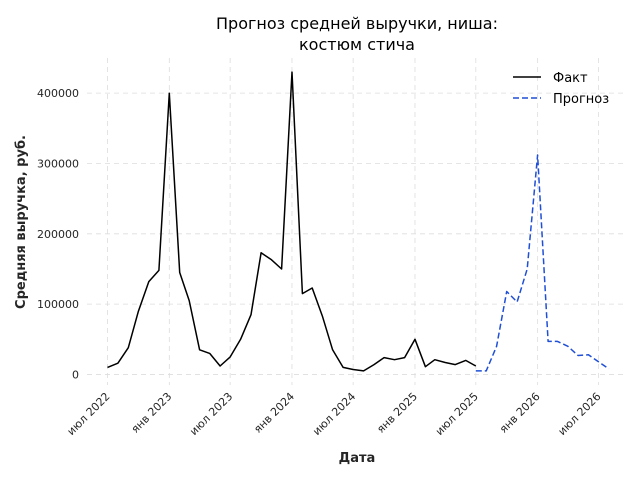  I want to click on y-tick-label: 200000, so click(58, 234).